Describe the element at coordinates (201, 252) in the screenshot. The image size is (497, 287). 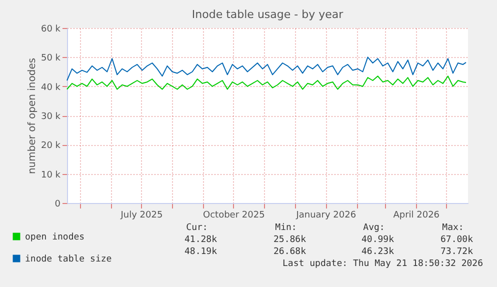
I see `text: 48.19k` at that location.